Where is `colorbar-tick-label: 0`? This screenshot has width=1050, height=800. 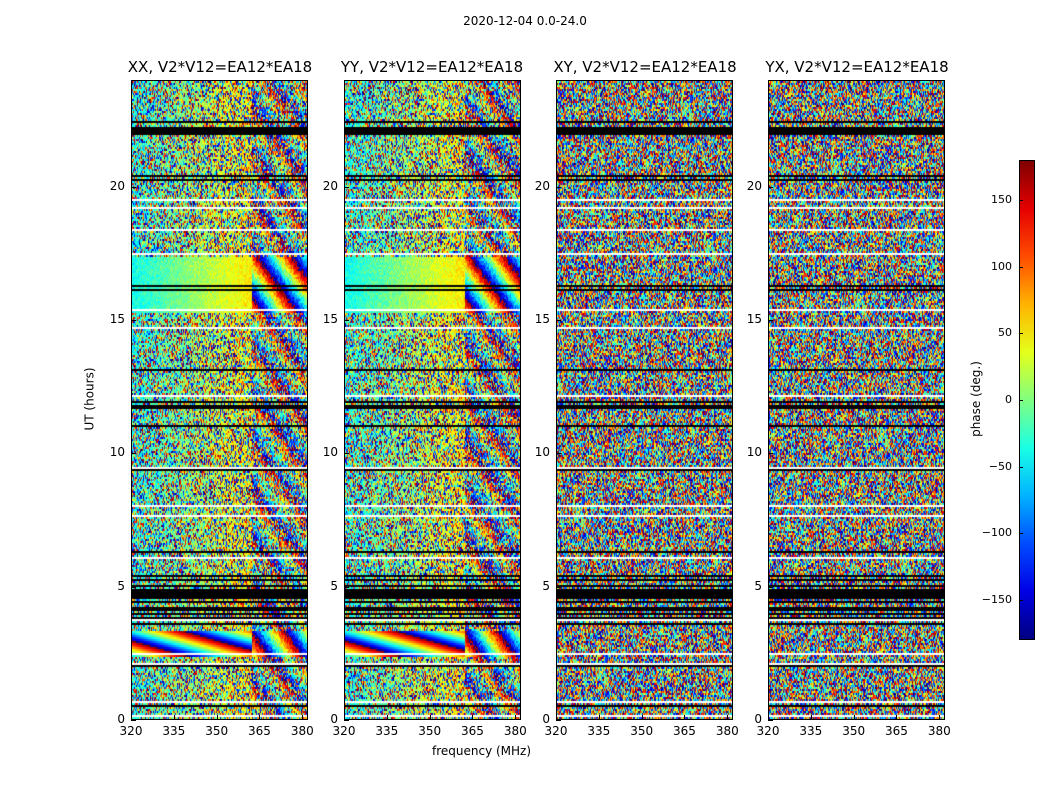 colorbar-tick-label: 0 is located at coordinates (1008, 399).